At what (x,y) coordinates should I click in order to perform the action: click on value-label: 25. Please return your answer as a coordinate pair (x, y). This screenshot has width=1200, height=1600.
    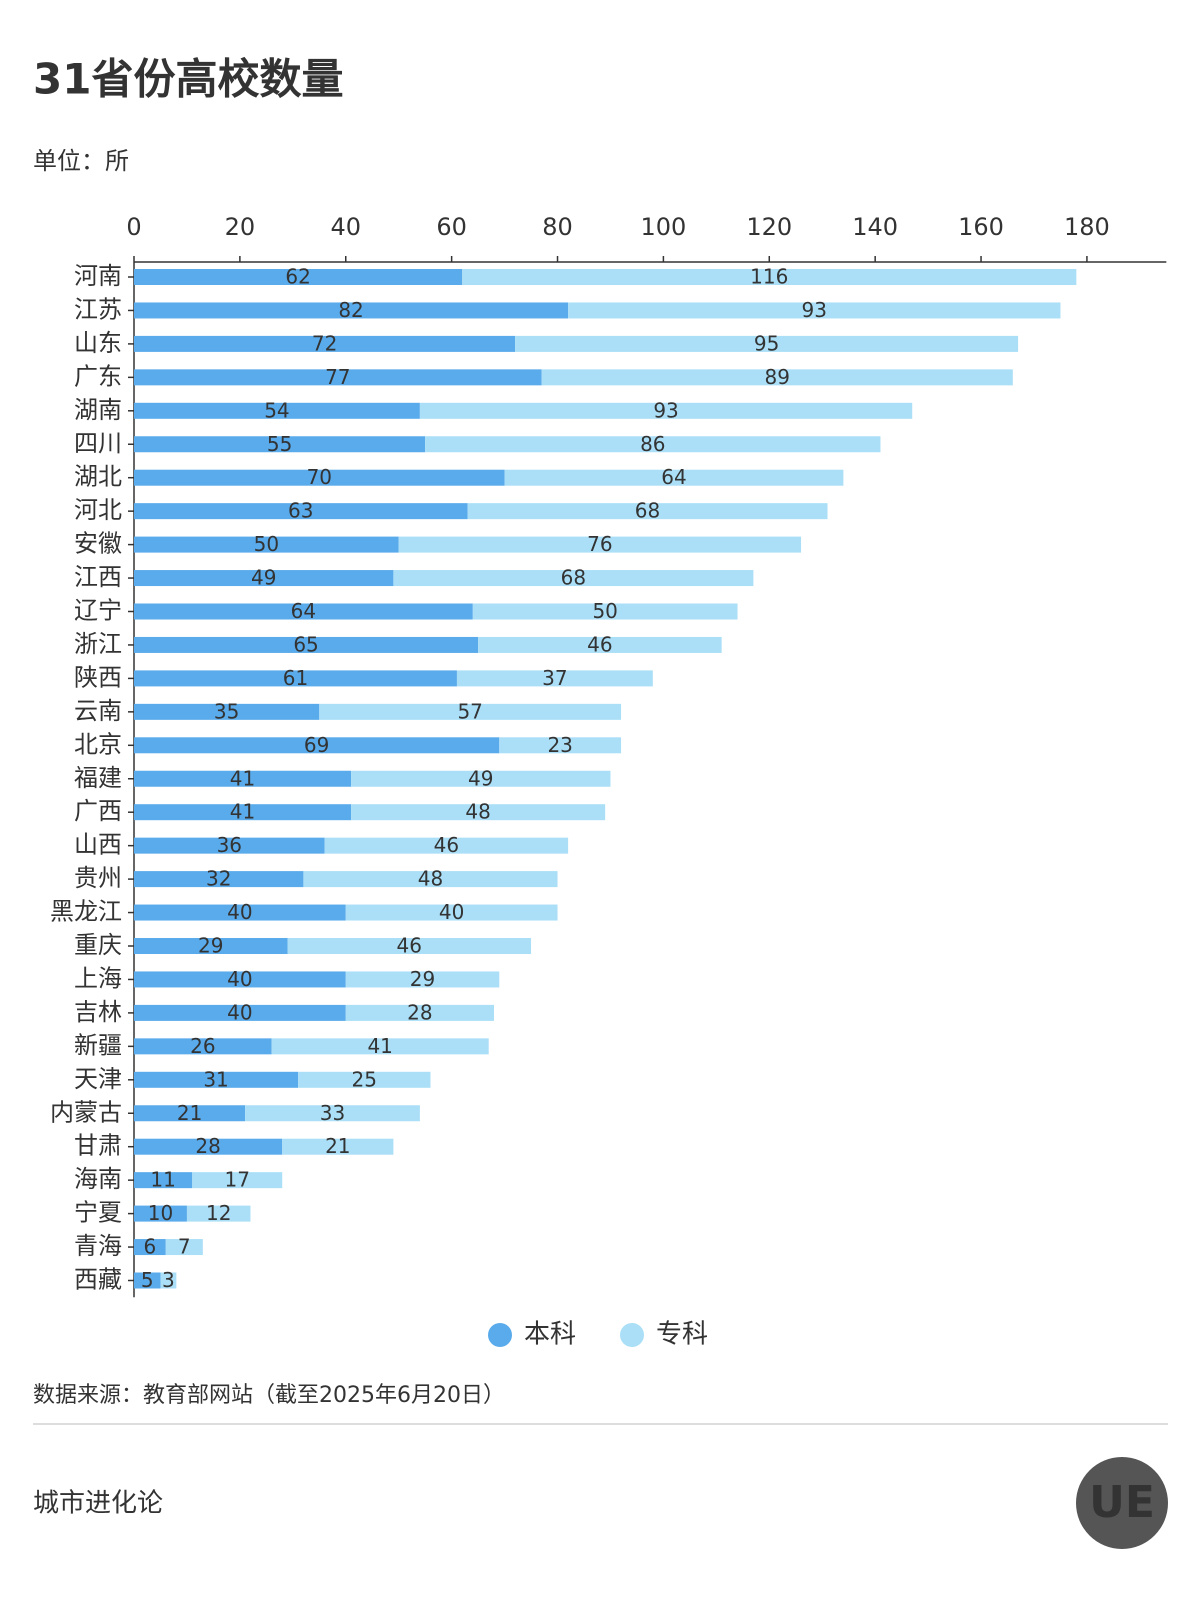
    Looking at the image, I should click on (364, 1079).